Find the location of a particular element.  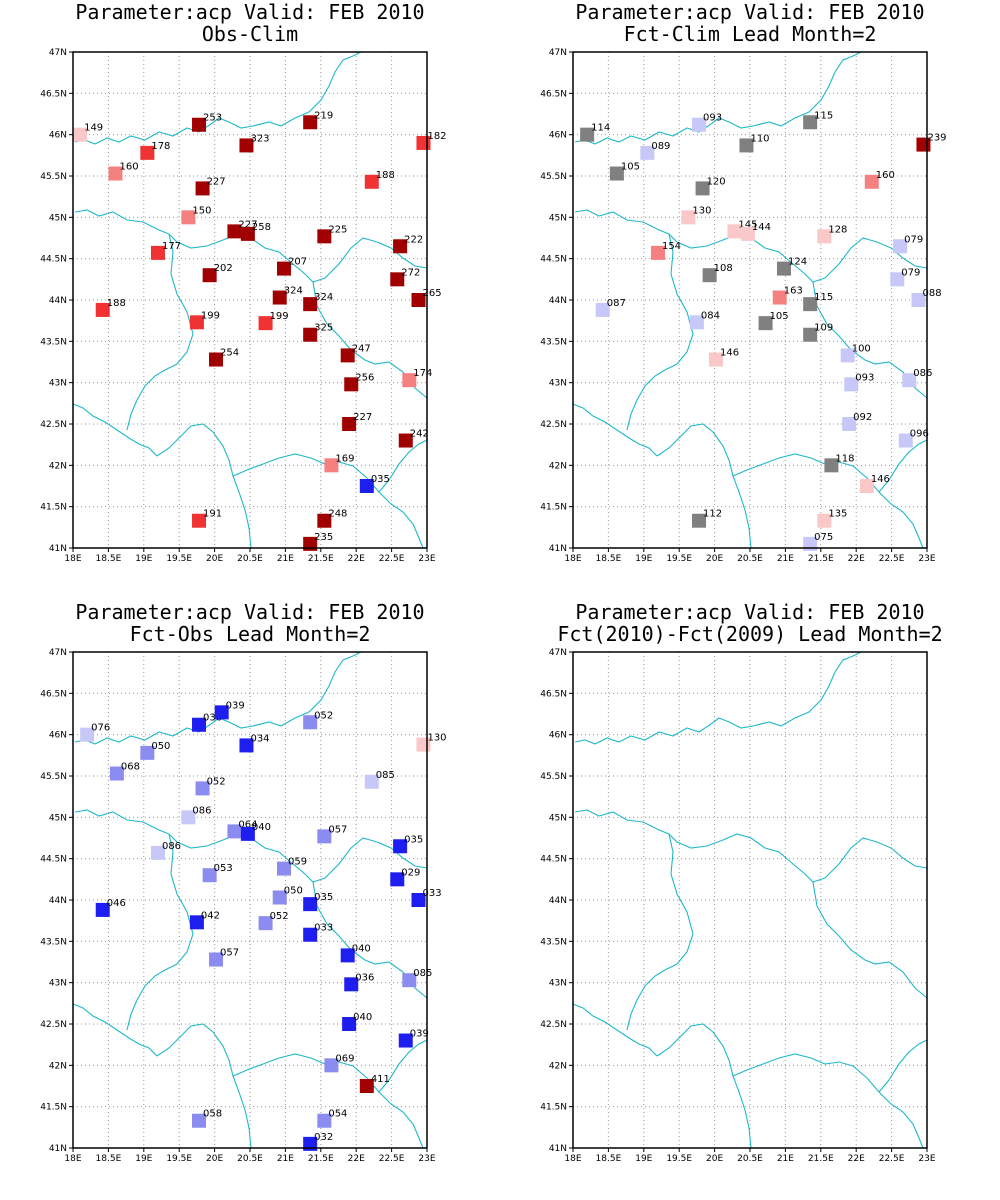

station-marker: 035 is located at coordinates (374, 483).